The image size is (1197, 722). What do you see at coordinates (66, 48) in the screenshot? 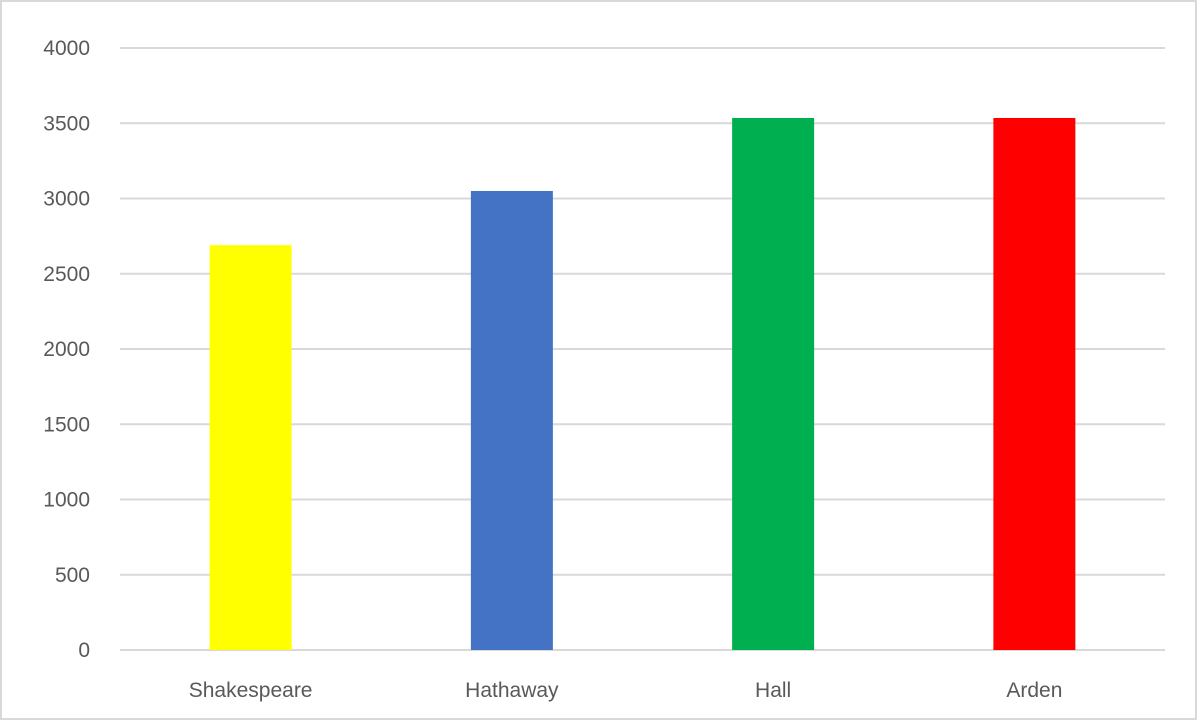
I see `y-tick-label: 4000` at bounding box center [66, 48].